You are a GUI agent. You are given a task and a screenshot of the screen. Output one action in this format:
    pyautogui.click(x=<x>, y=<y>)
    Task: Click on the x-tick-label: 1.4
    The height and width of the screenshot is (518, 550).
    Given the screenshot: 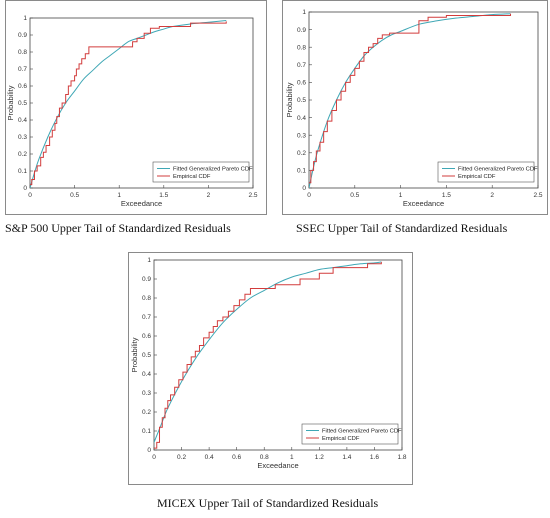 What is the action you would take?
    pyautogui.click(x=346, y=457)
    